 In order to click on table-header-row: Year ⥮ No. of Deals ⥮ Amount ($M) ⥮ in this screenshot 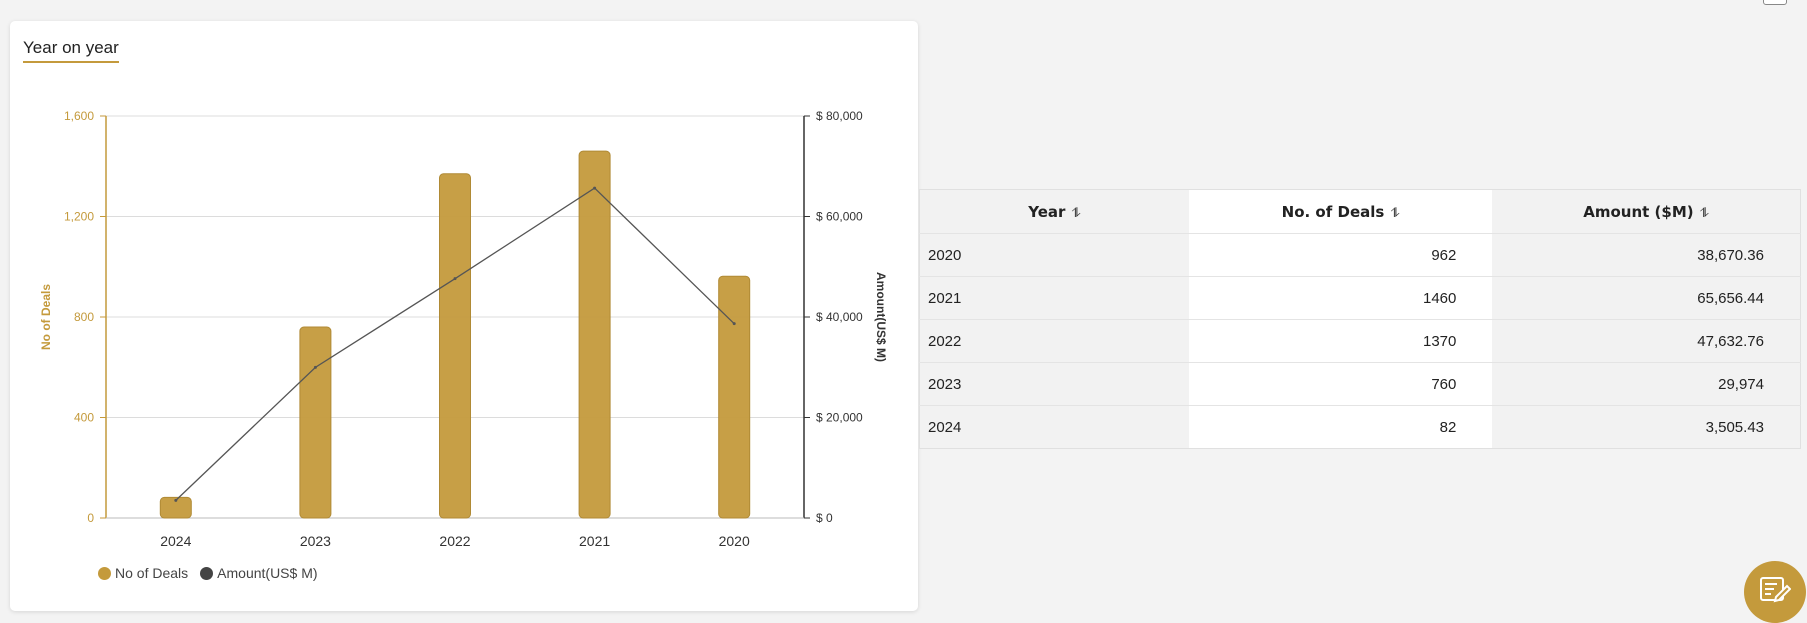, I will do `click(1360, 211)`.